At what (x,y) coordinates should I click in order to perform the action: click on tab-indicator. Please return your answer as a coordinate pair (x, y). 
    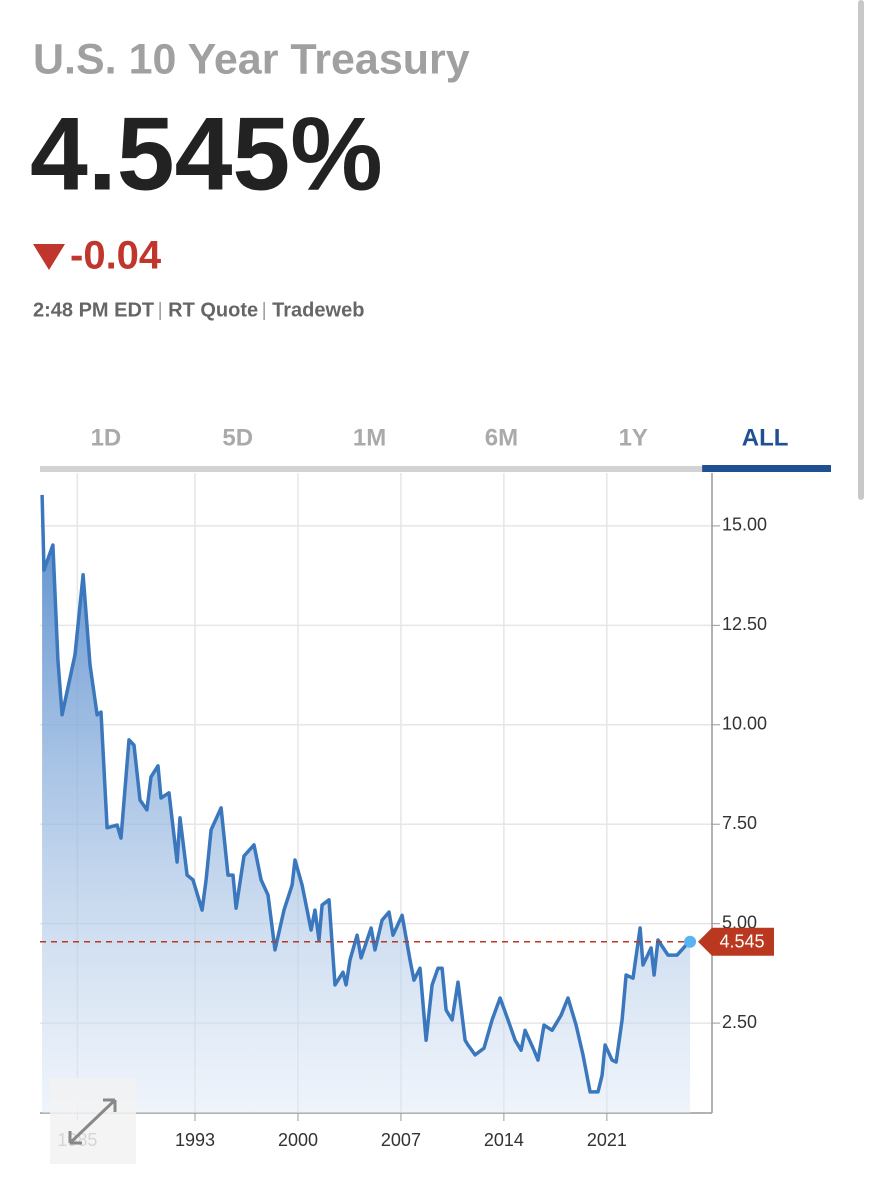
    Looking at the image, I should click on (766, 468).